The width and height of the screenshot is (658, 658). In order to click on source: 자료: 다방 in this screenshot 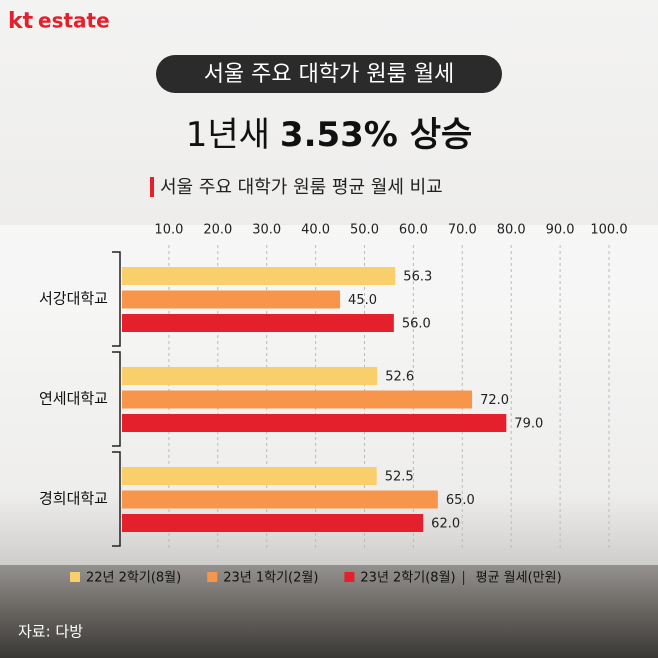, I will do `click(50, 632)`.